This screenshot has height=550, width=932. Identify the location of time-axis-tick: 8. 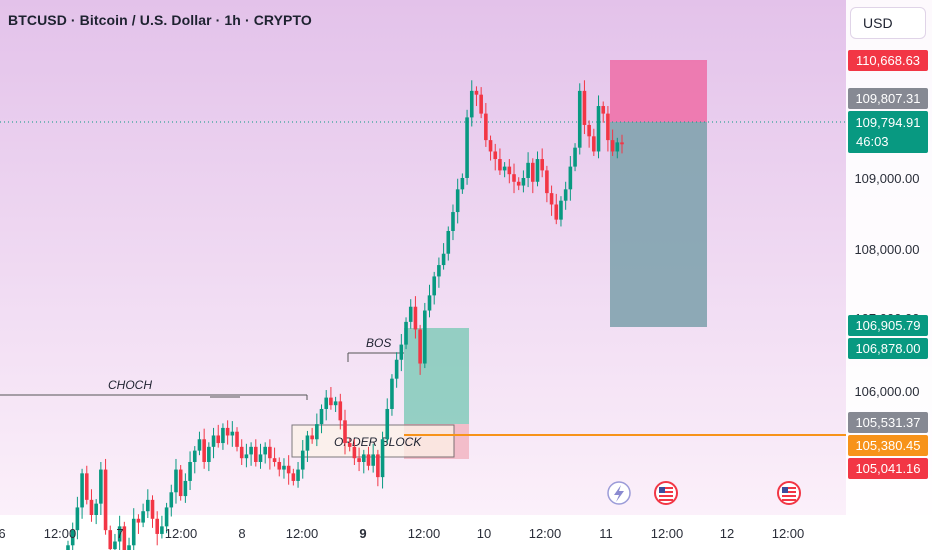
(242, 533).